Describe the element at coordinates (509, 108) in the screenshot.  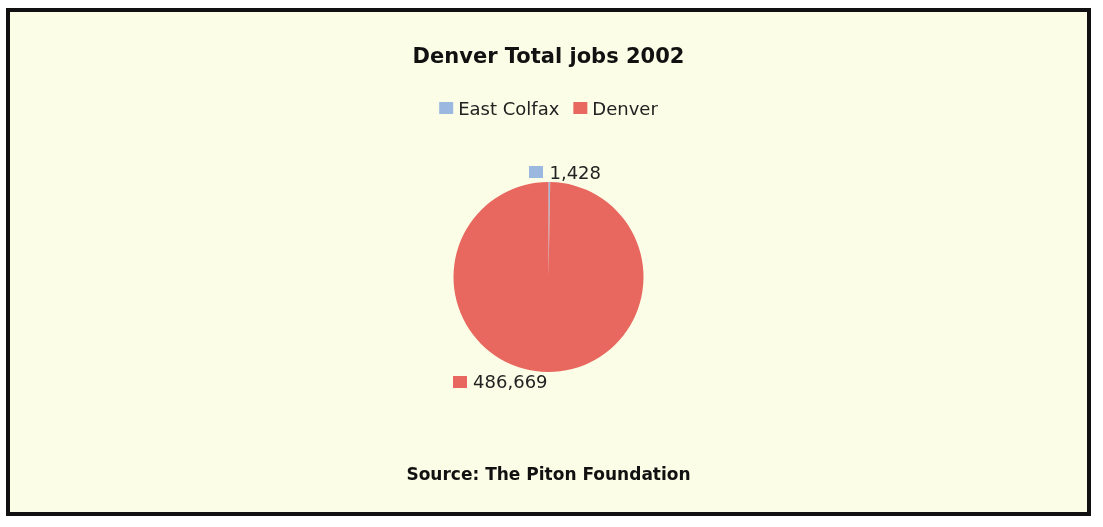
I see `legend-label: East Colfax` at that location.